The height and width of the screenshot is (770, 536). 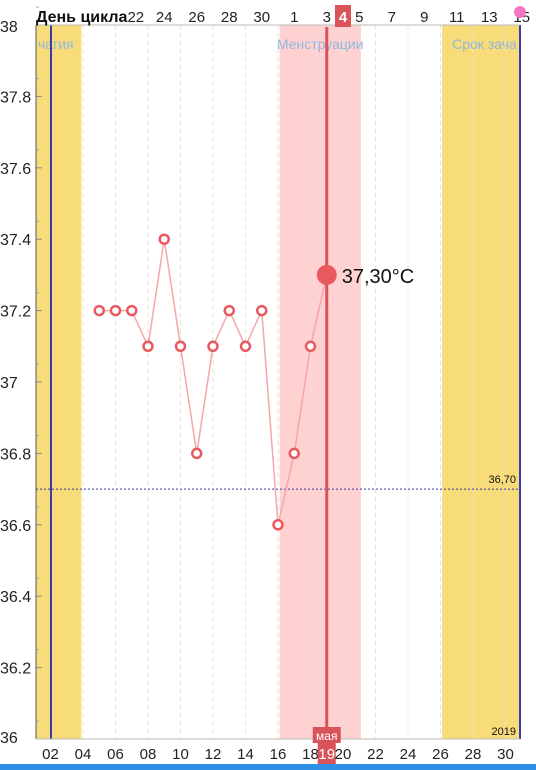 I want to click on band-label: чагия, so click(x=56, y=44).